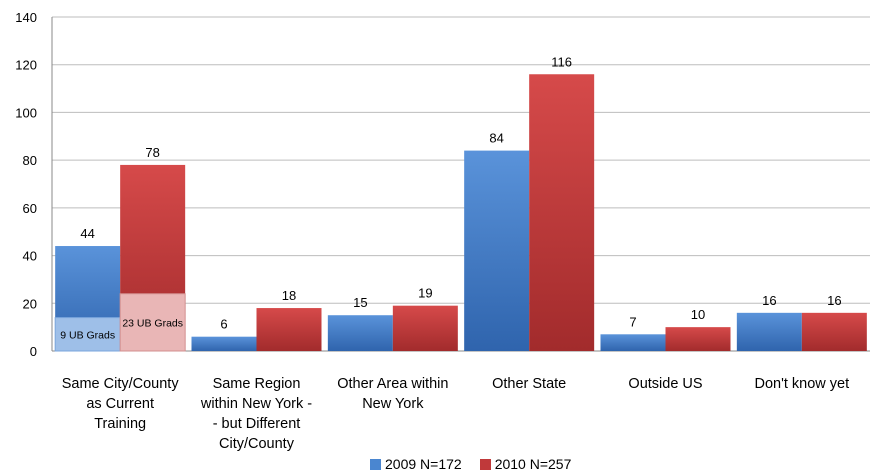 Image resolution: width=870 pixels, height=474 pixels. What do you see at coordinates (30, 160) in the screenshot?
I see `y-tick-label: 80` at bounding box center [30, 160].